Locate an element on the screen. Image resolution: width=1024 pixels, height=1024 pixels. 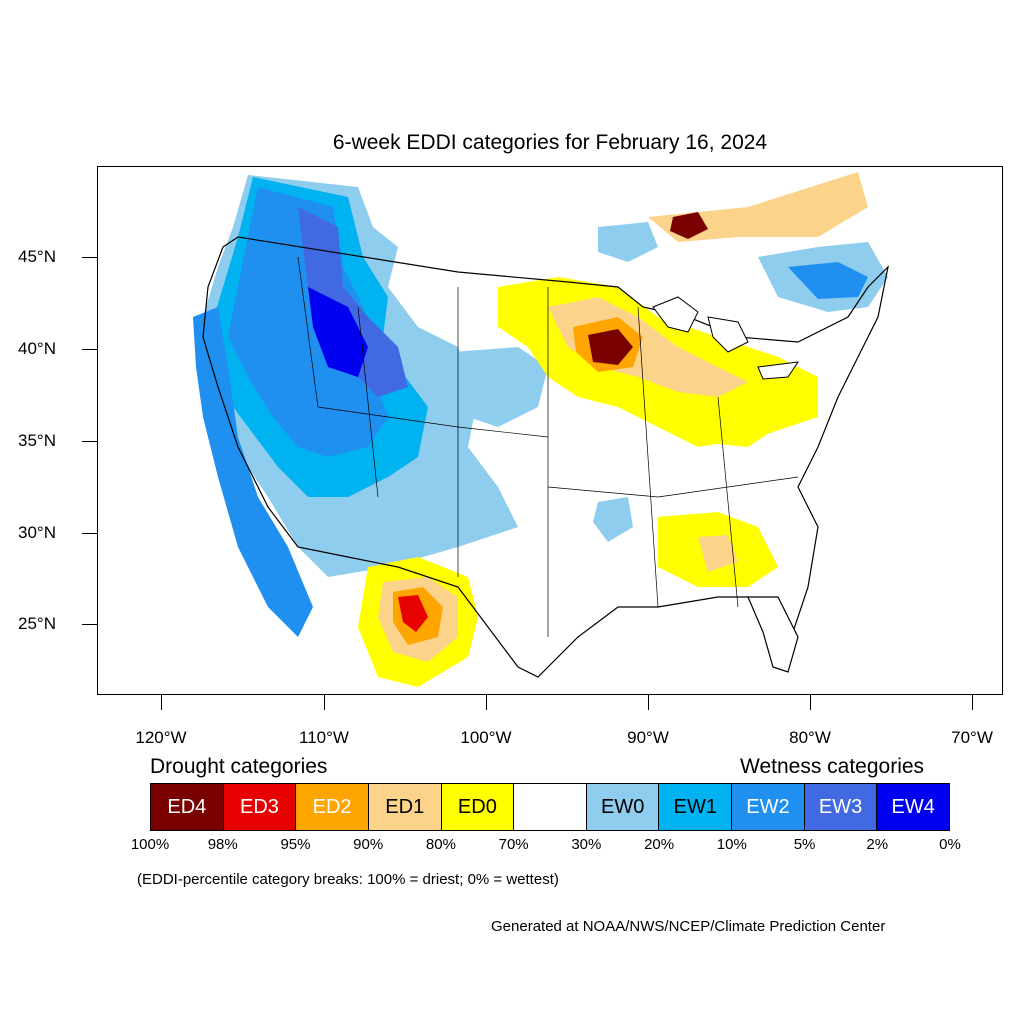
legend-box-ew2: EW2 is located at coordinates (768, 807).